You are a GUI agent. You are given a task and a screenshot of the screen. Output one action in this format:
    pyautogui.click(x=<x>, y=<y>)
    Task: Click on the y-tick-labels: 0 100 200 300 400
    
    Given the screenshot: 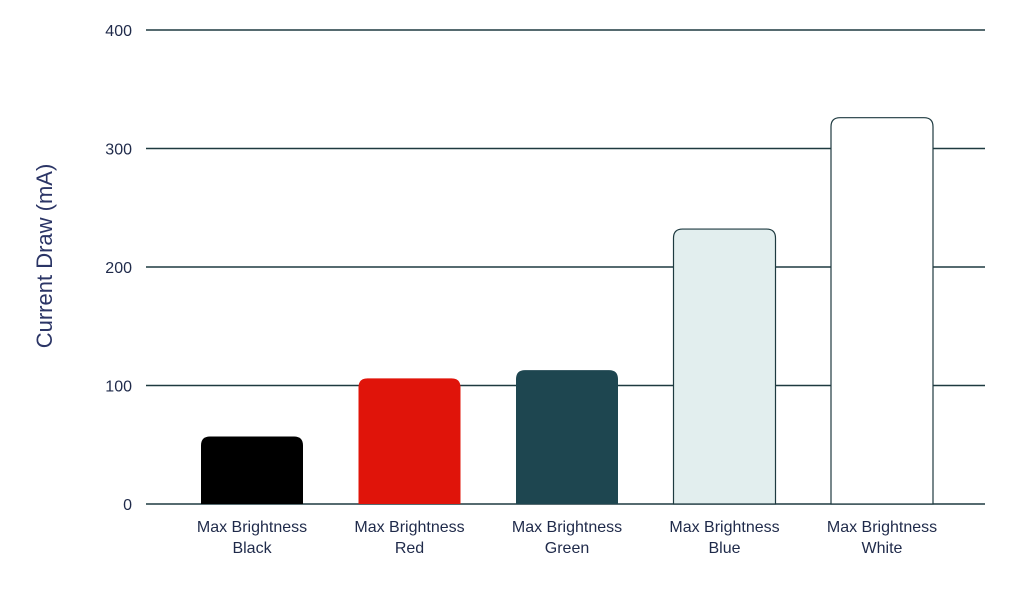 What is the action you would take?
    pyautogui.click(x=118, y=268)
    